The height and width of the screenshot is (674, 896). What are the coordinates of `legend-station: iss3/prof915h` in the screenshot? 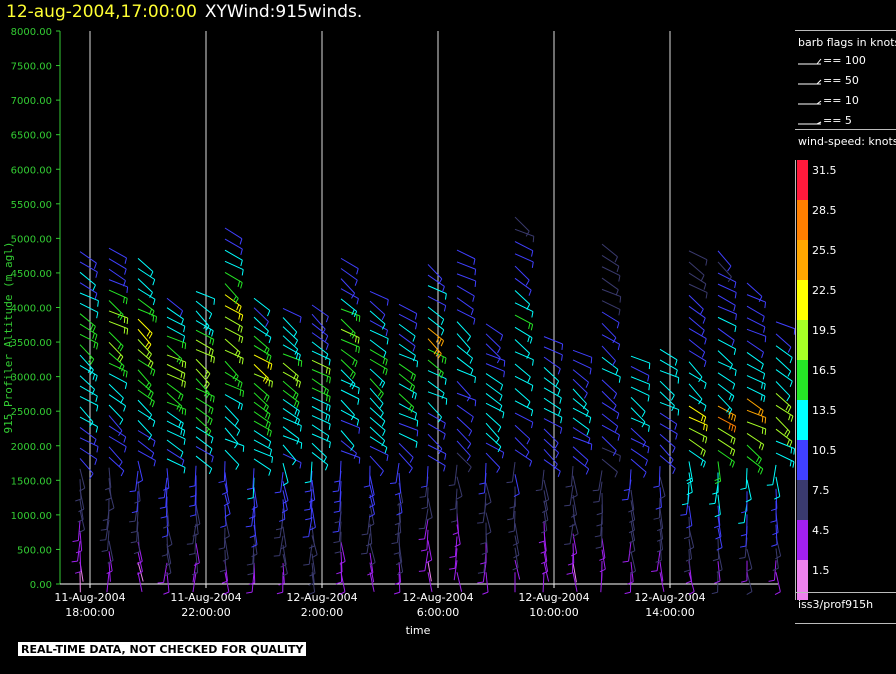 It's located at (836, 604).